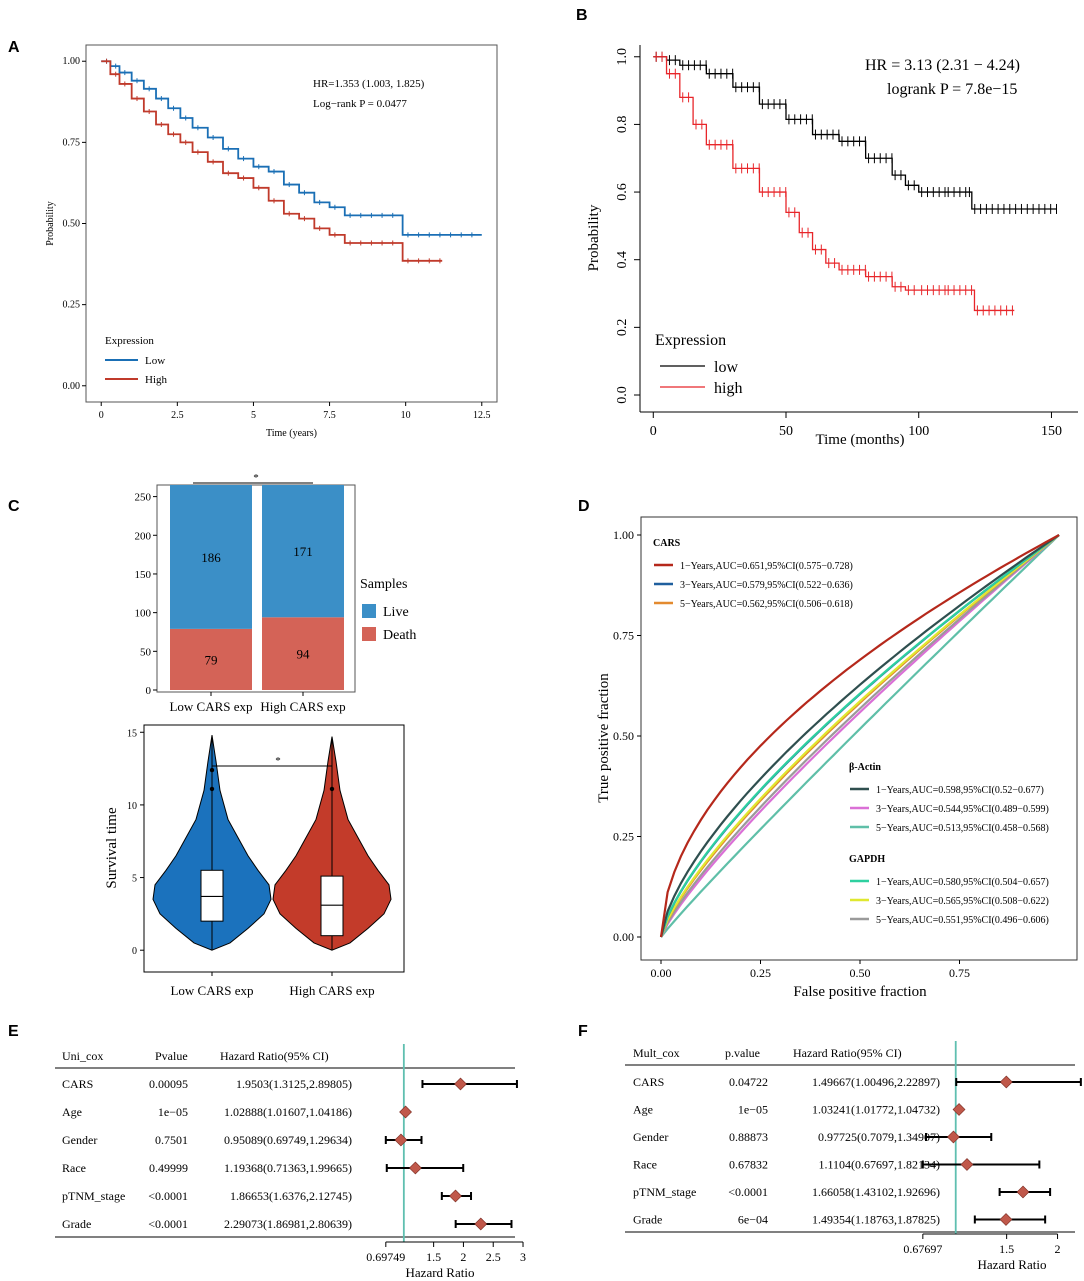 This screenshot has height=1281, width=1084. I want to click on forest-header: Pvalue, so click(171, 1056).